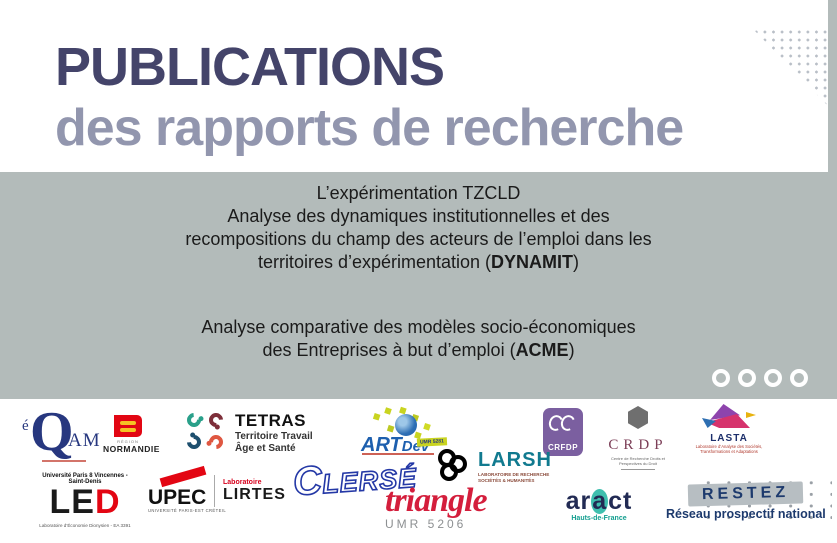 The image size is (837, 543). I want to click on aract-wordmark: aract, so click(599, 501).